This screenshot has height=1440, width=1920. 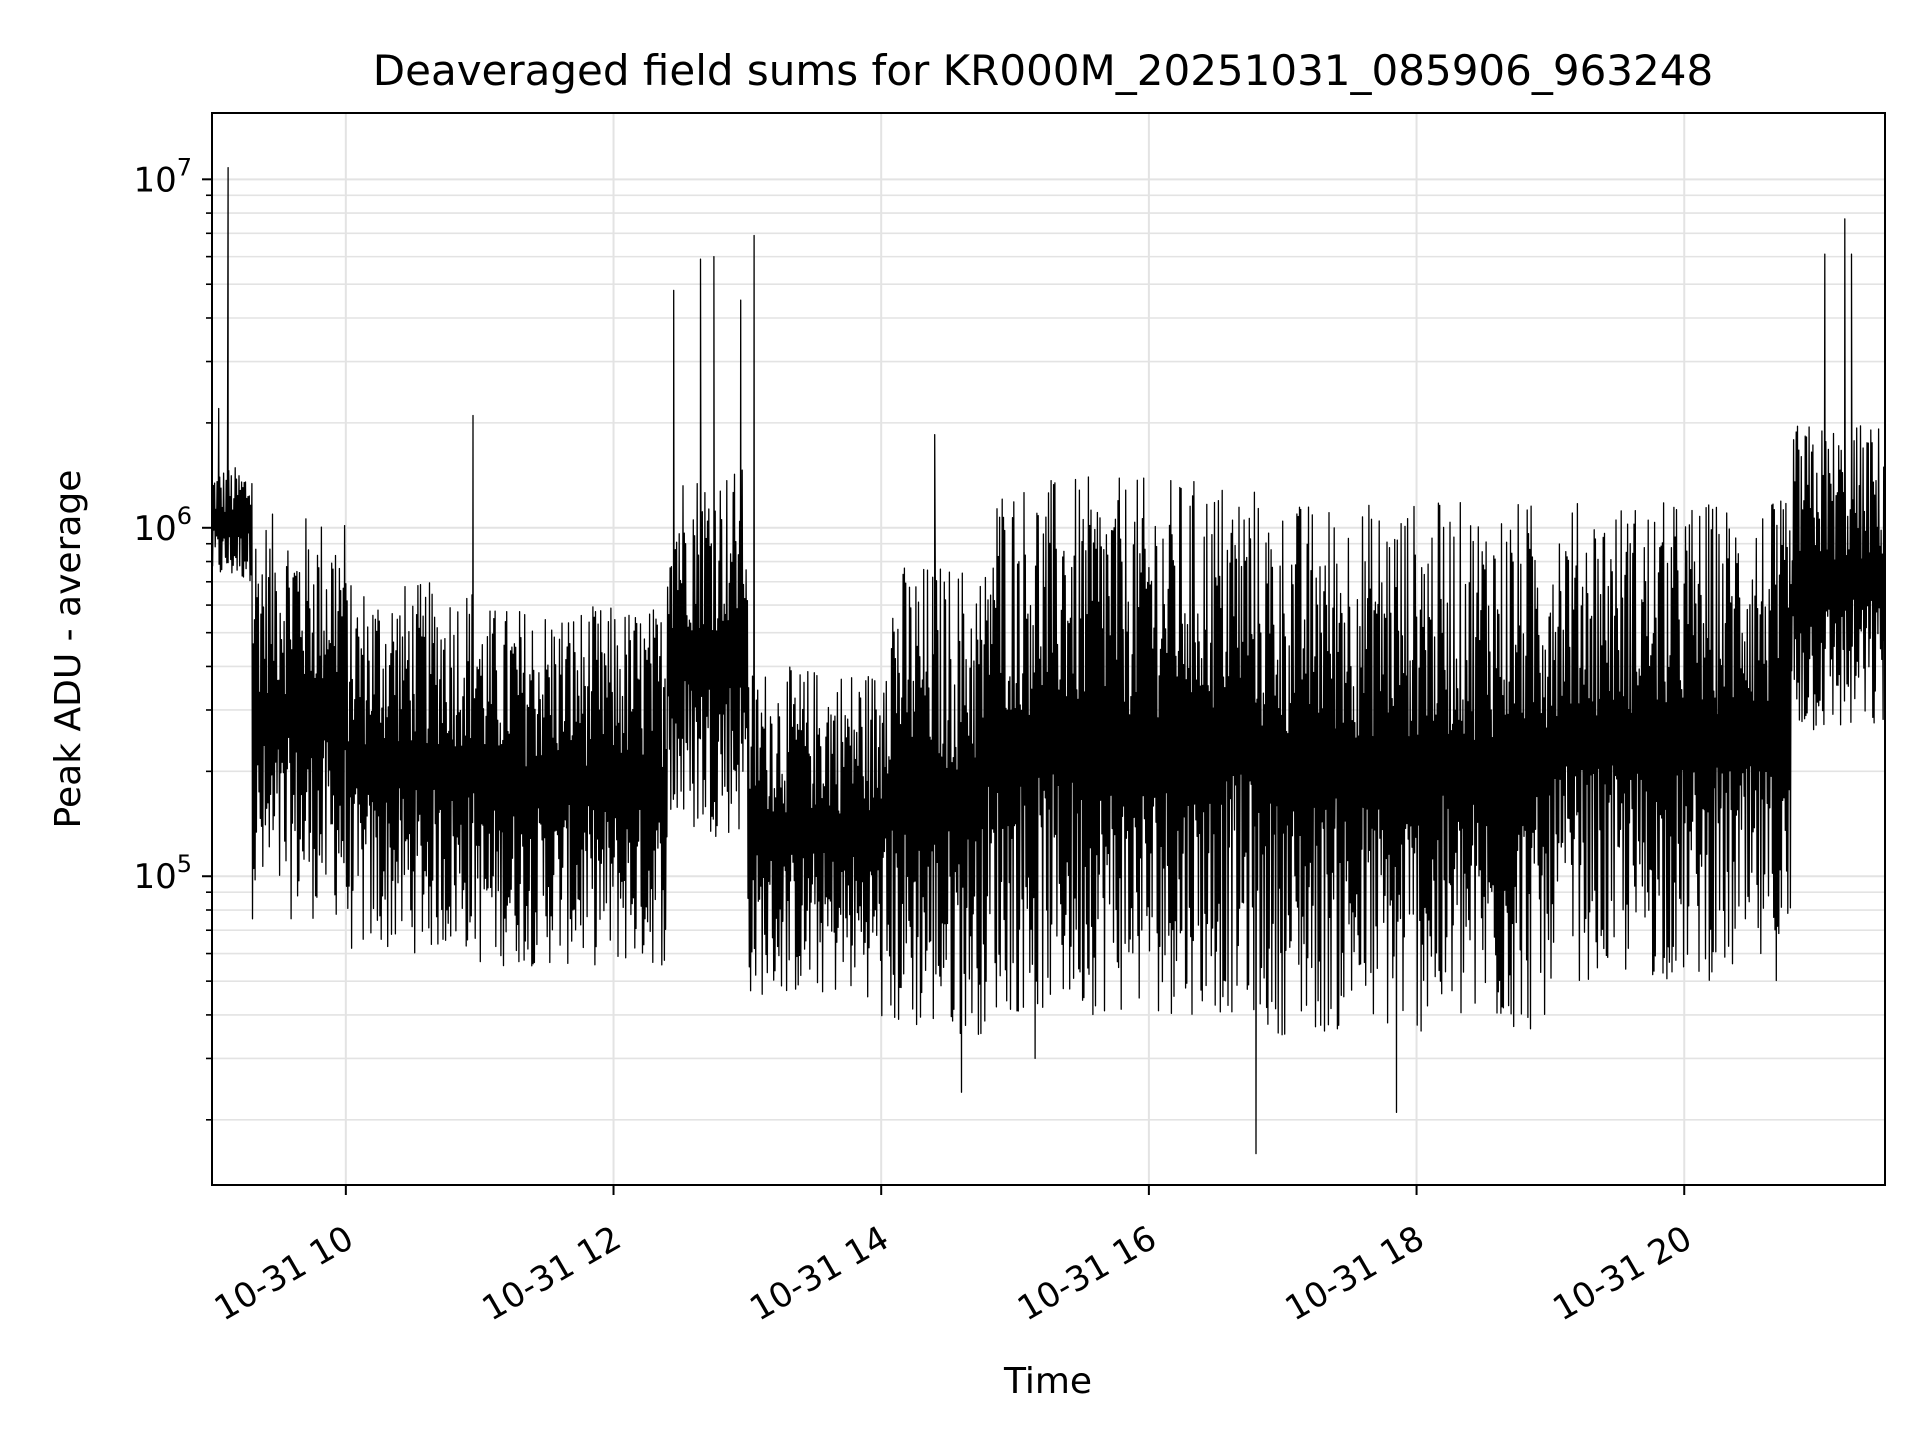 What do you see at coordinates (819, 1273) in the screenshot?
I see `x-tick-label: 10-31 14` at bounding box center [819, 1273].